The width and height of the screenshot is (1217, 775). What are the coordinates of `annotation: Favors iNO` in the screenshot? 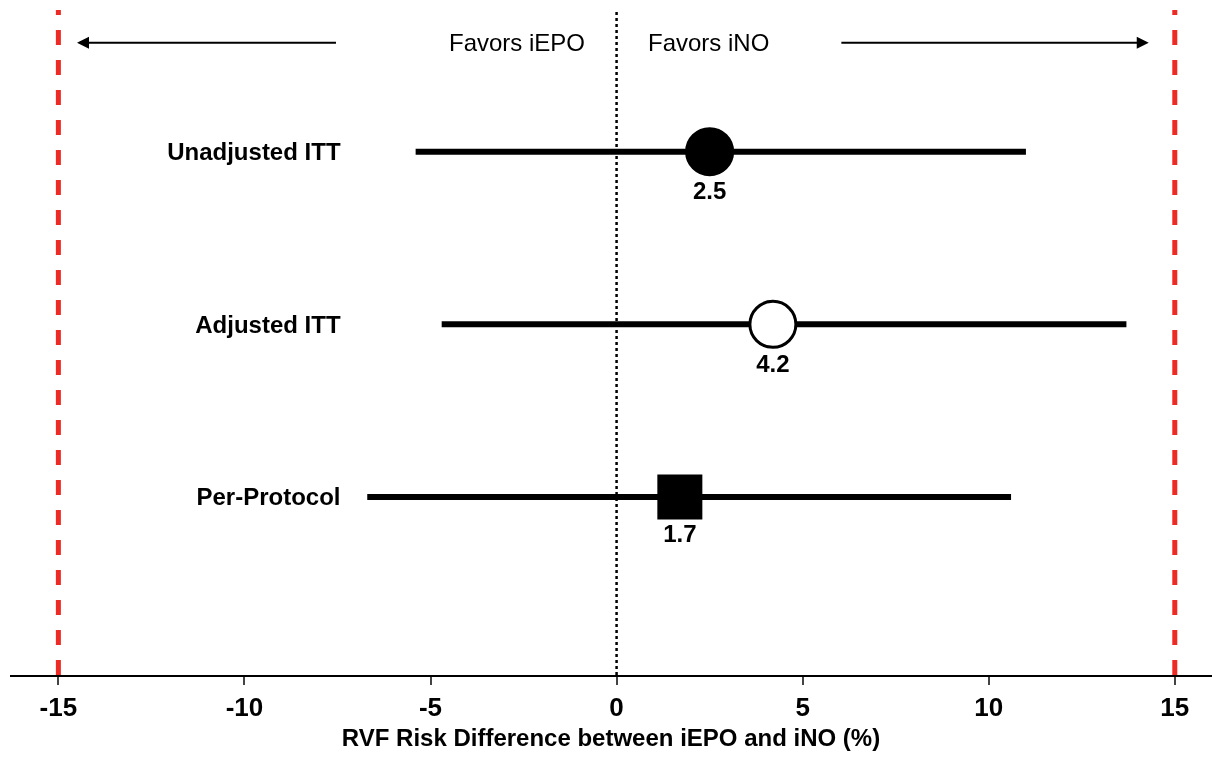 It's located at (709, 42).